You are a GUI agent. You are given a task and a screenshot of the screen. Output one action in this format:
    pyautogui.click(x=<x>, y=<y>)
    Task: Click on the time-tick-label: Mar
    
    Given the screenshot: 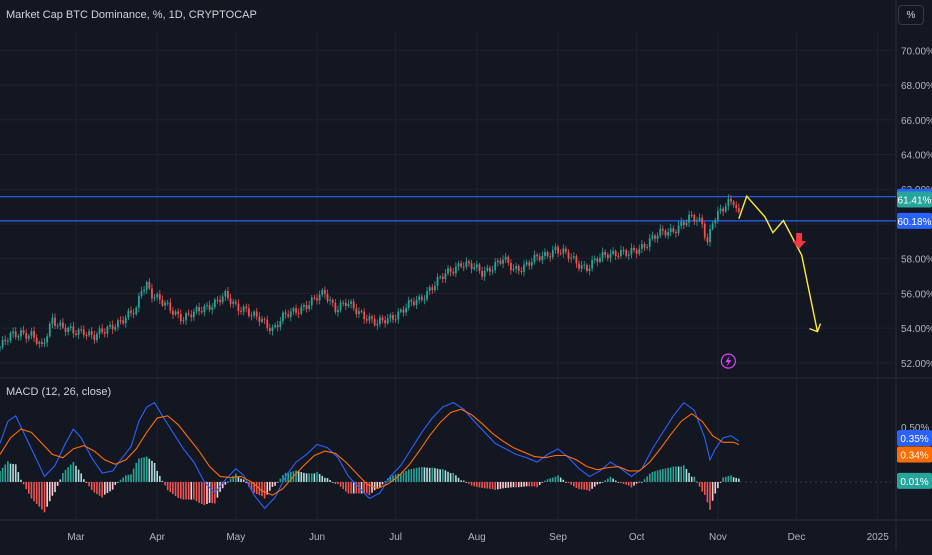 What is the action you would take?
    pyautogui.click(x=76, y=537)
    